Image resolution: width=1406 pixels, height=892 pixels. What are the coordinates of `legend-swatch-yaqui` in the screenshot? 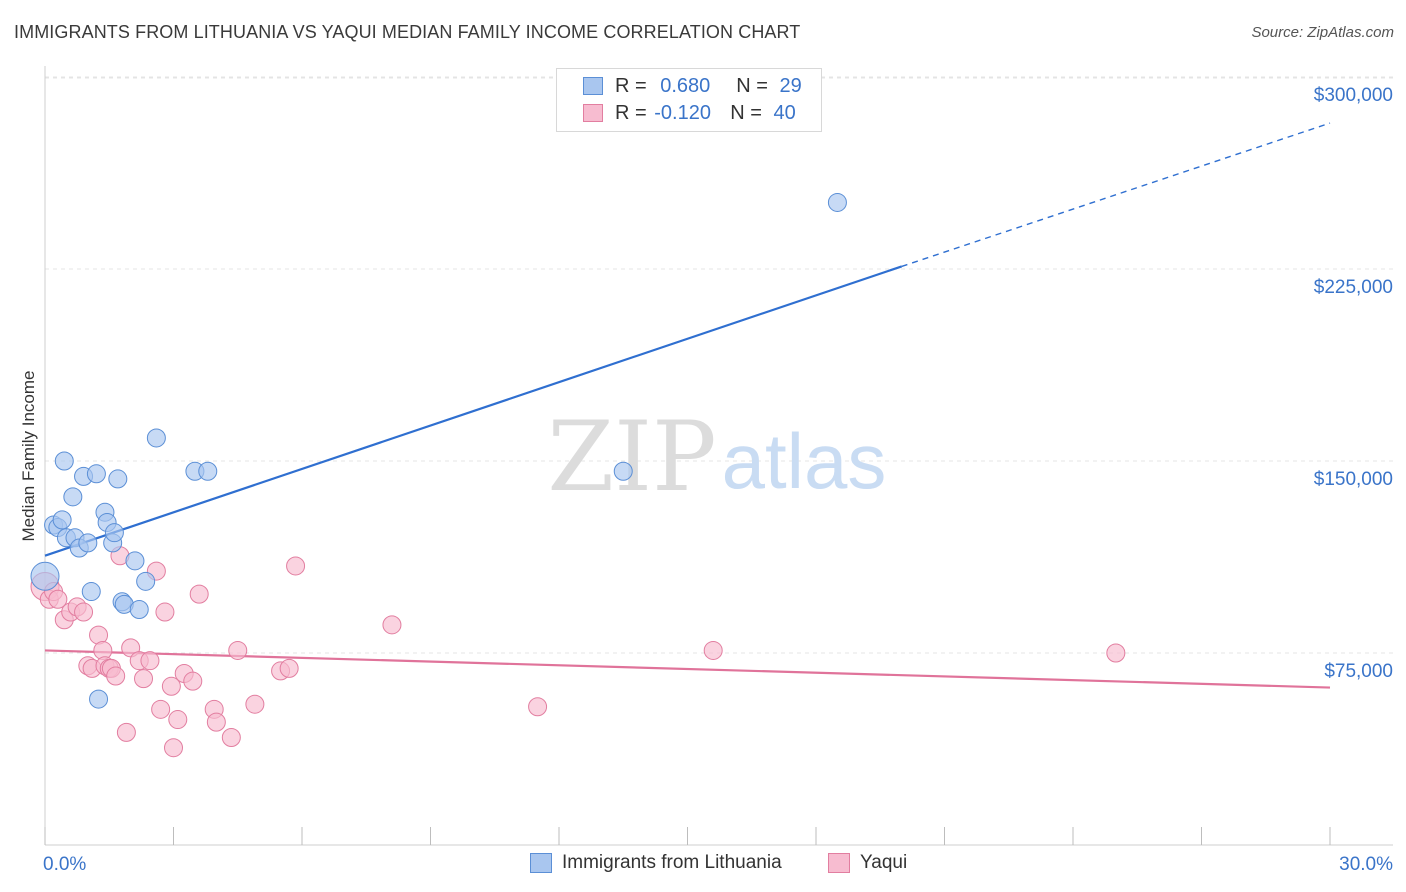 It's located at (593, 113).